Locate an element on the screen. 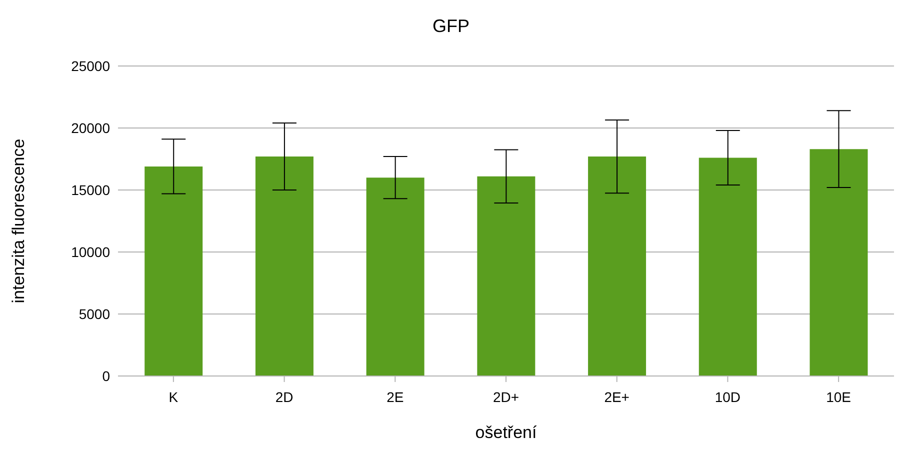 The height and width of the screenshot is (461, 902). y-tick-label: 5000 is located at coordinates (94, 314).